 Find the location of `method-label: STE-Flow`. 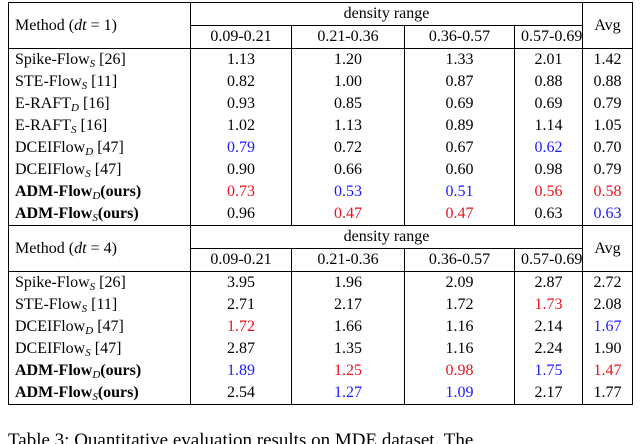

method-label: STE-Flow is located at coordinates (48, 304).